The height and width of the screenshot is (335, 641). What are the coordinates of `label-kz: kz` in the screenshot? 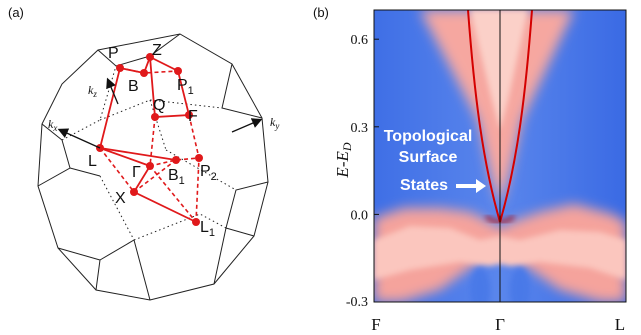 It's located at (92, 91).